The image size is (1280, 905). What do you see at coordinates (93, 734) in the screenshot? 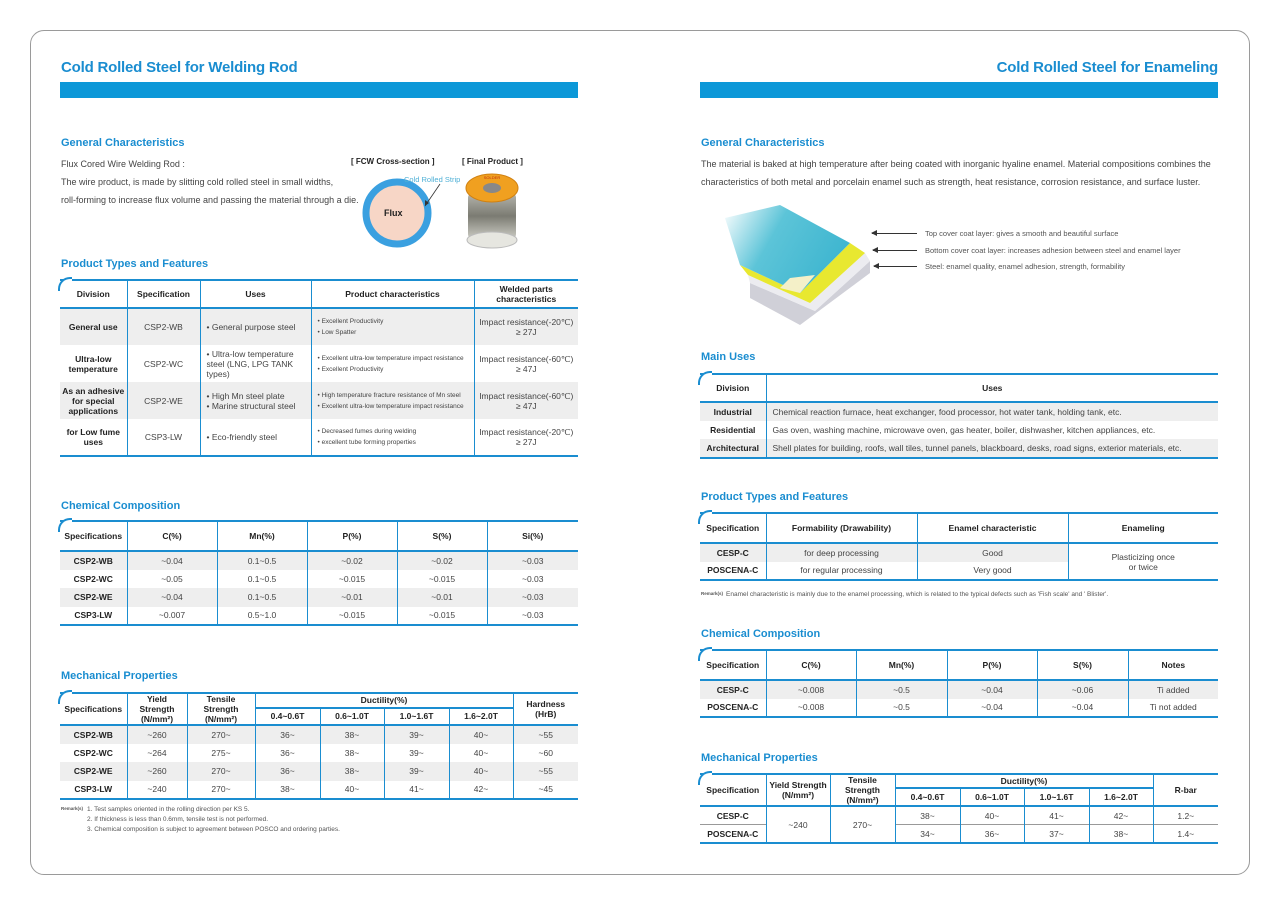
I see `table-cell: CSP2-WB` at bounding box center [93, 734].